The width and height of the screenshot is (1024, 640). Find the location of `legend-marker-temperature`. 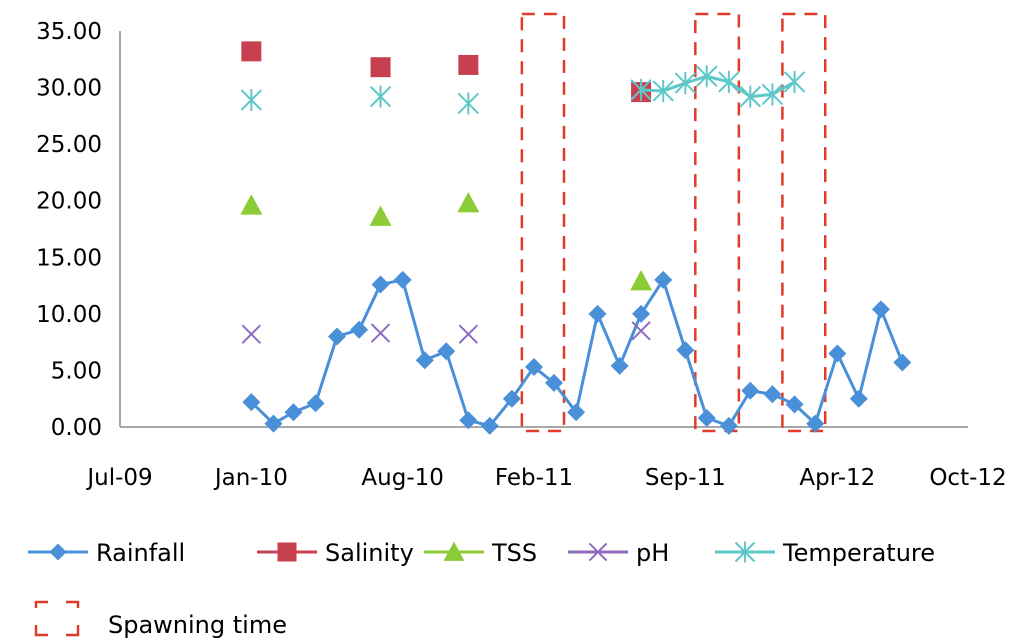

legend-marker-temperature is located at coordinates (745, 552).